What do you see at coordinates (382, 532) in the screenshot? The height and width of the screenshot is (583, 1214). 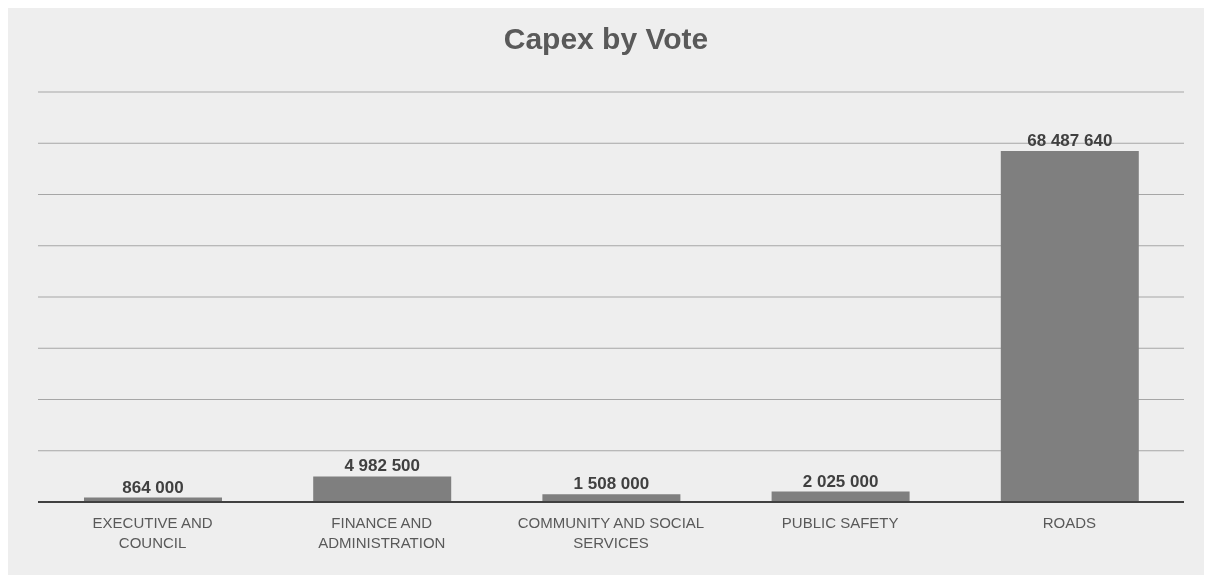 I see `x-tick-label: FINANCE AND ADMINISTRATION` at bounding box center [382, 532].